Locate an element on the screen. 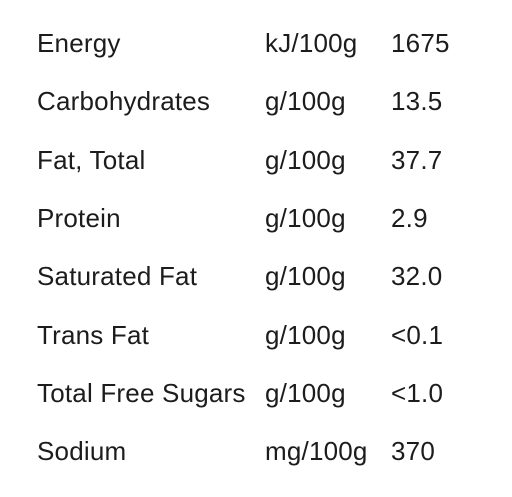 The width and height of the screenshot is (512, 497). nutrient-name: Carbohydrates is located at coordinates (124, 101).